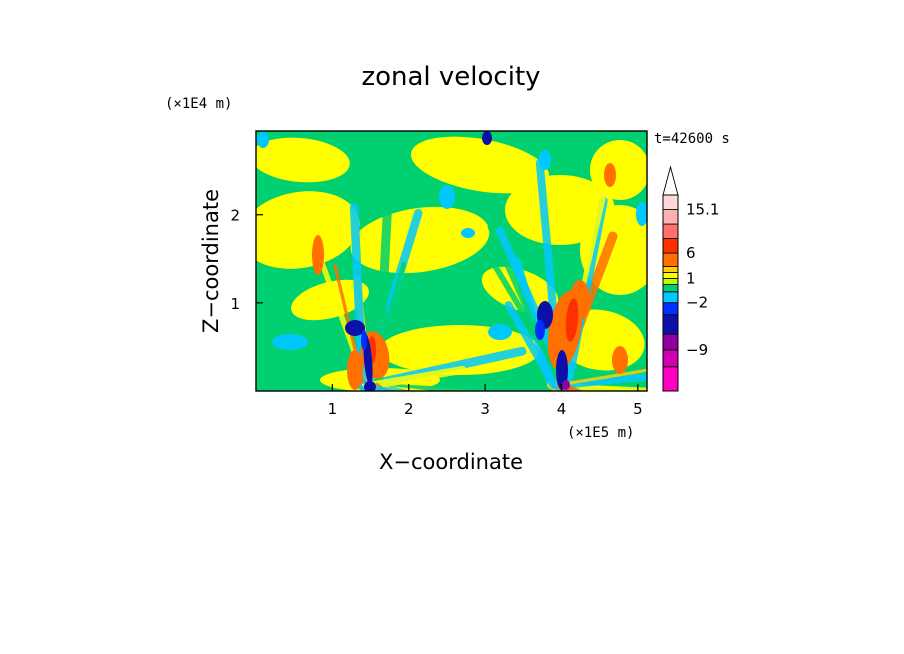  I want to click on x-axis-unit: (×1E5 m), so click(600, 433).